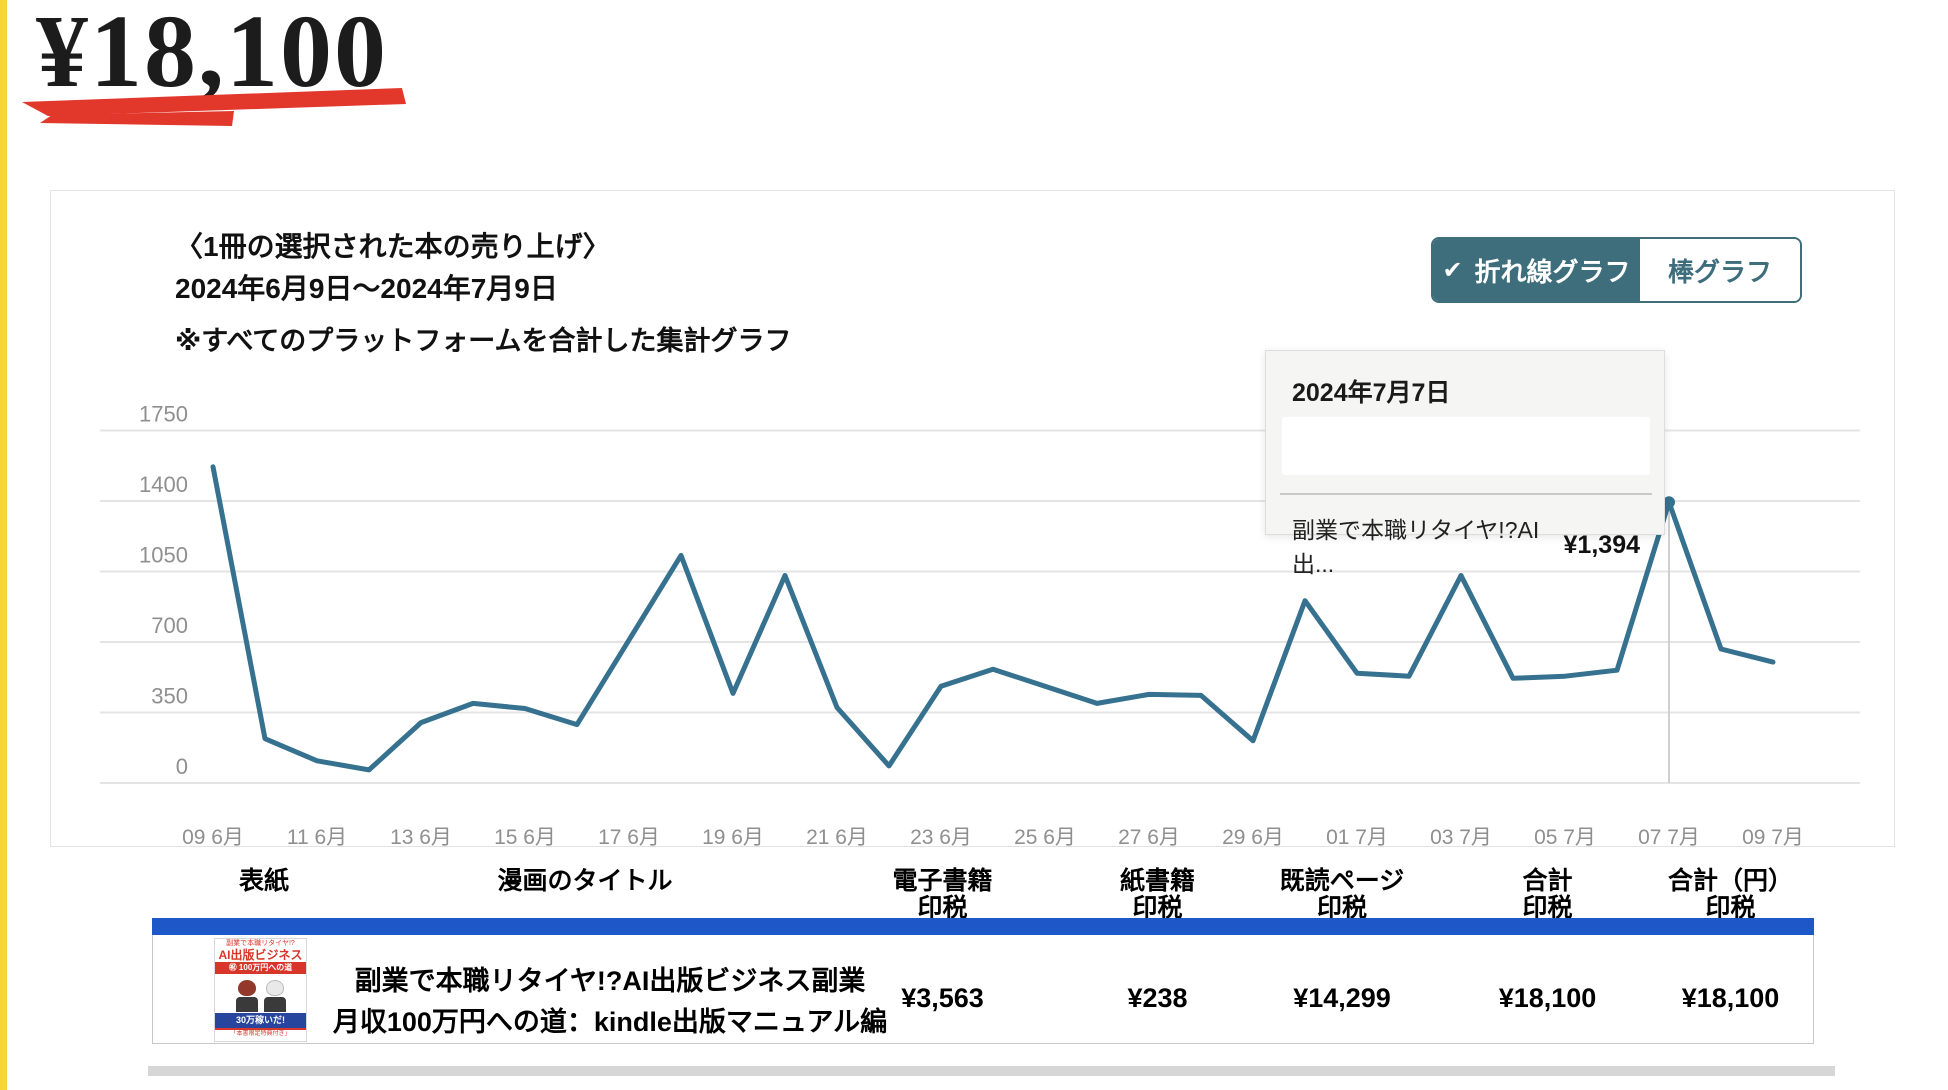 The image size is (1948, 1090). I want to click on bar-chart-toggle-button: 棒グラフ, so click(1720, 270).